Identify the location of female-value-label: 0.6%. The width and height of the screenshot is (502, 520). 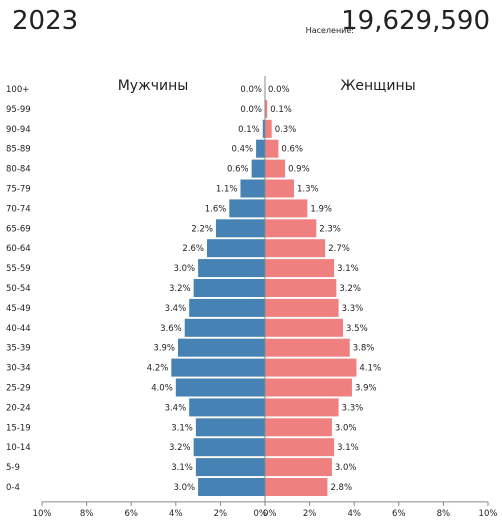
(292, 150).